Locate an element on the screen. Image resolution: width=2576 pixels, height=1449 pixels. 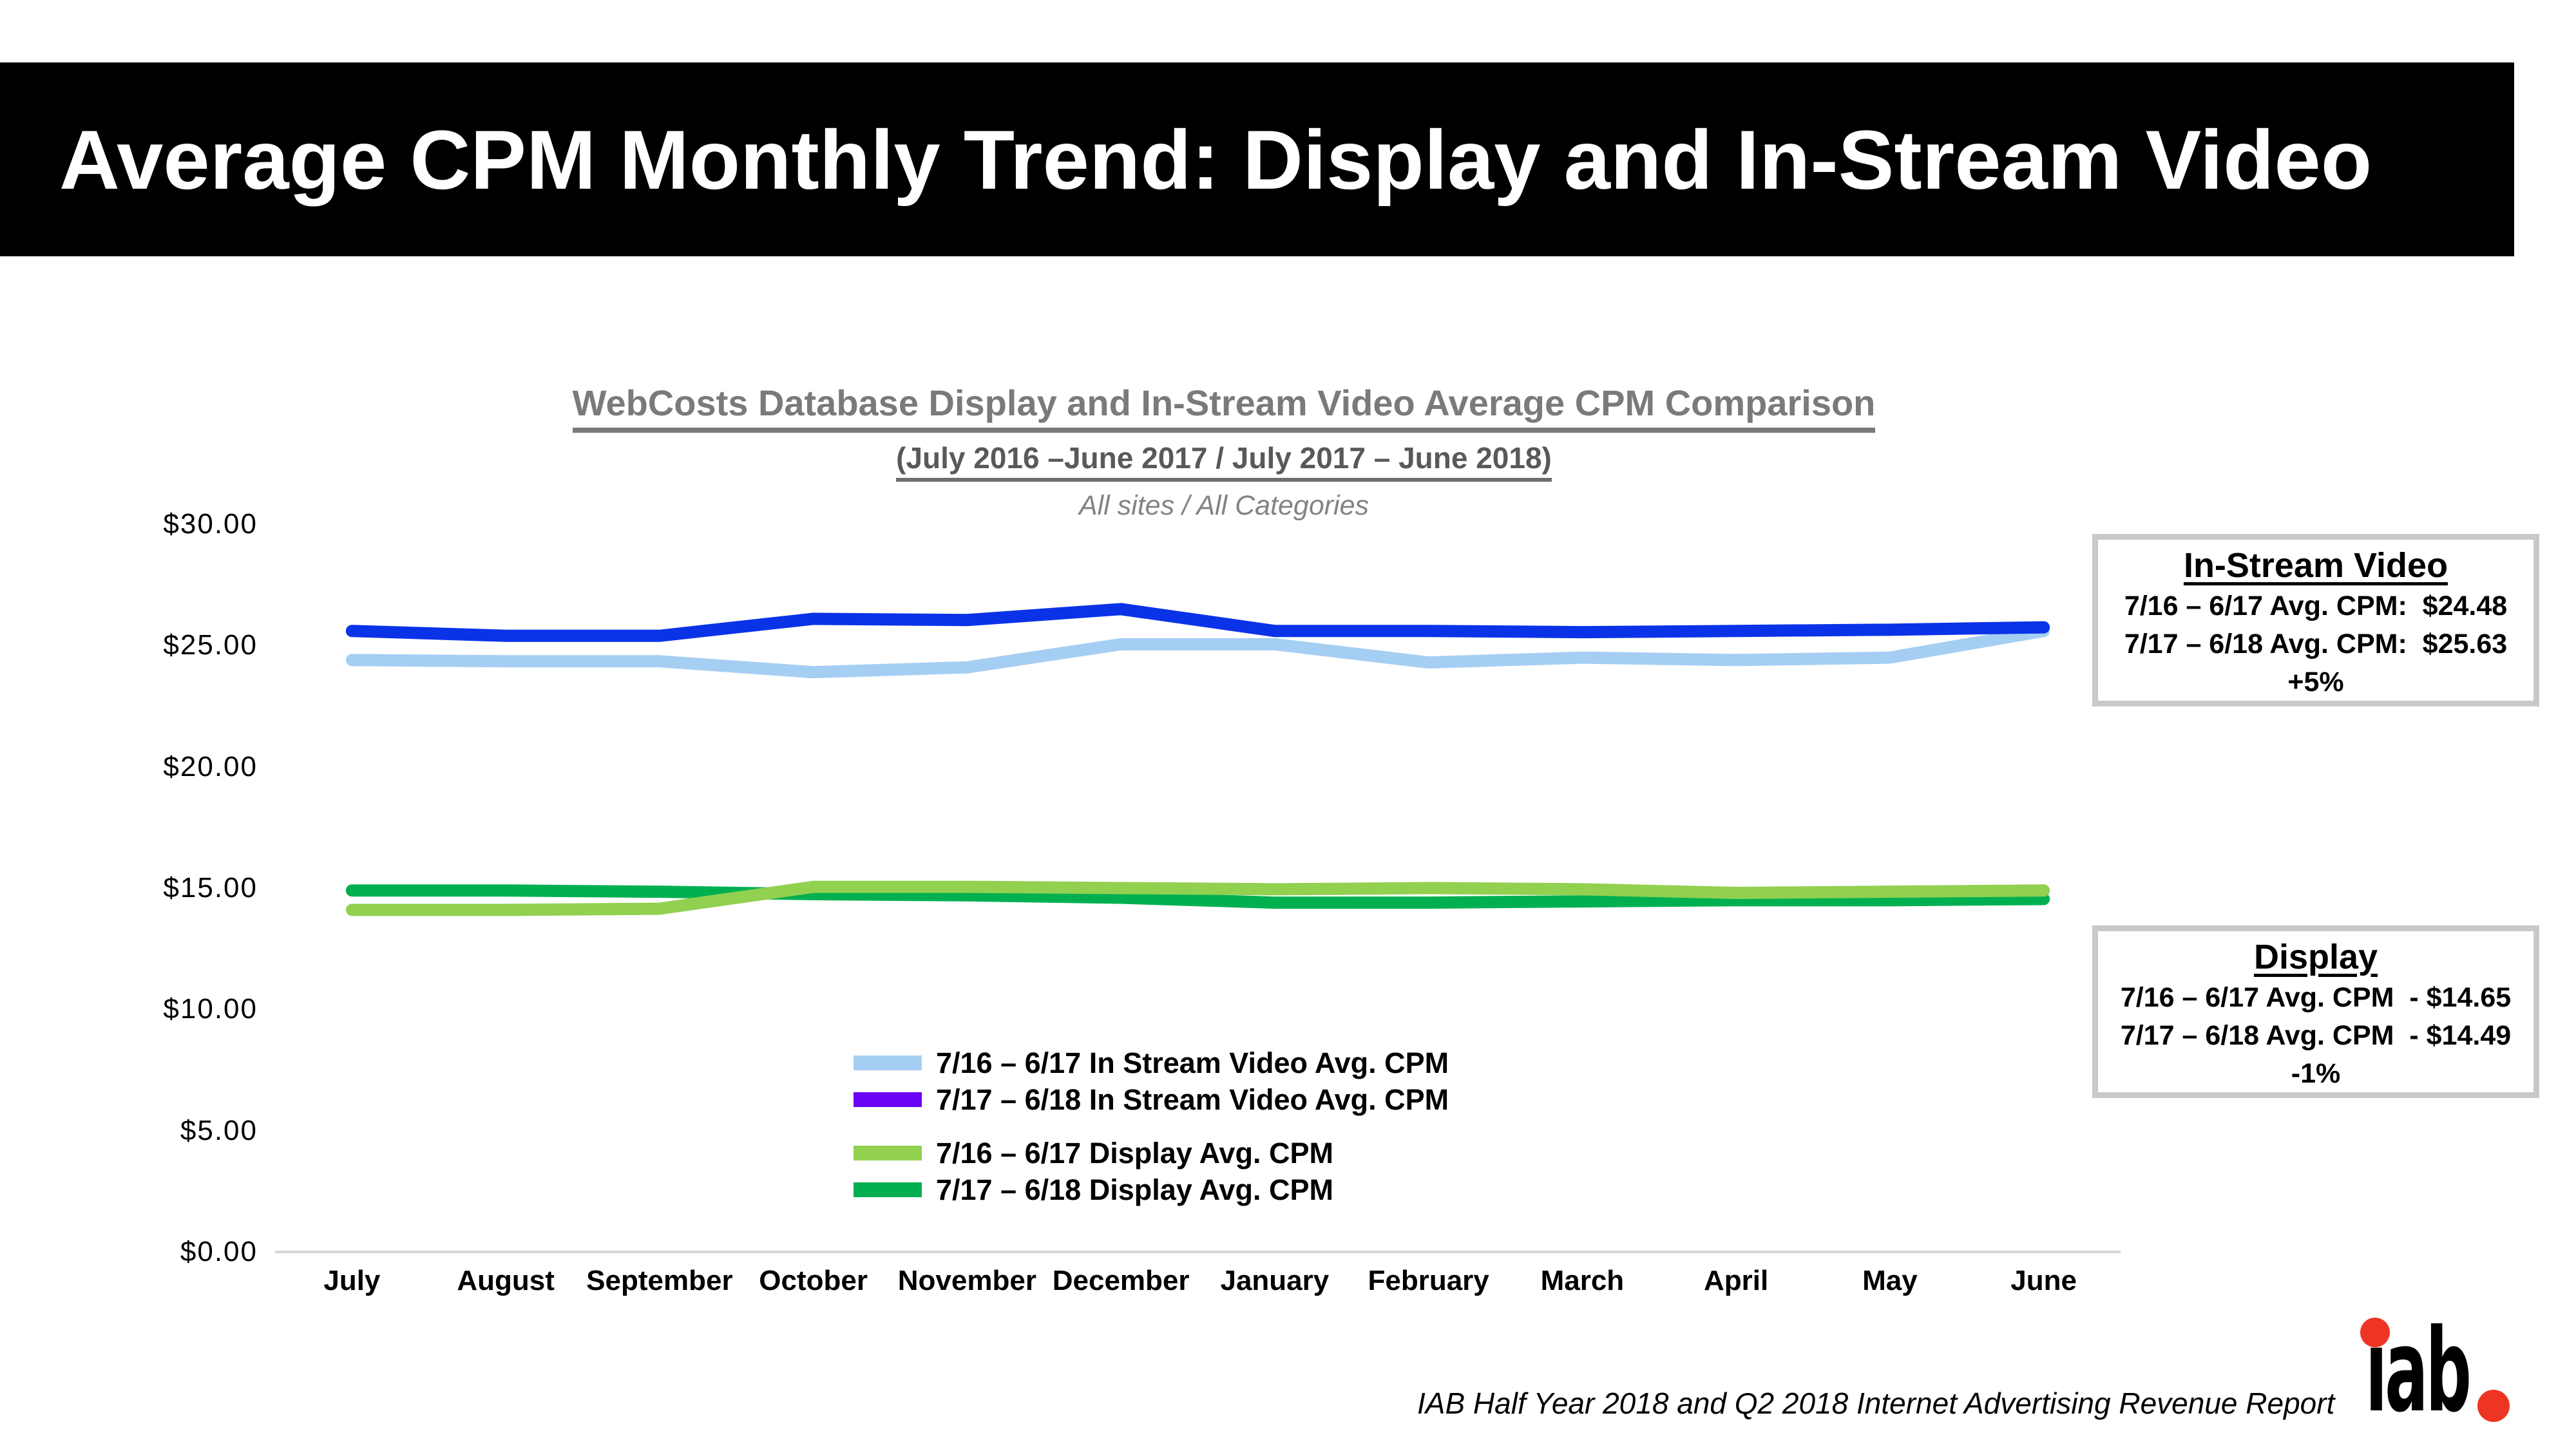
y-tick-label: $20.00 is located at coordinates (211, 766).